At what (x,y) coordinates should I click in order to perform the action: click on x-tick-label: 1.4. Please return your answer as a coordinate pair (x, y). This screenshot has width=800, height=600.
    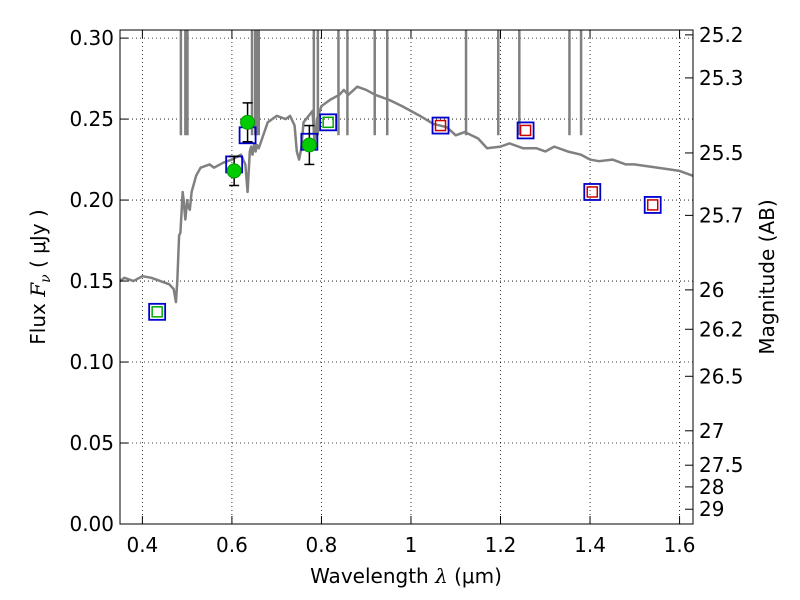
    Looking at the image, I should click on (590, 545).